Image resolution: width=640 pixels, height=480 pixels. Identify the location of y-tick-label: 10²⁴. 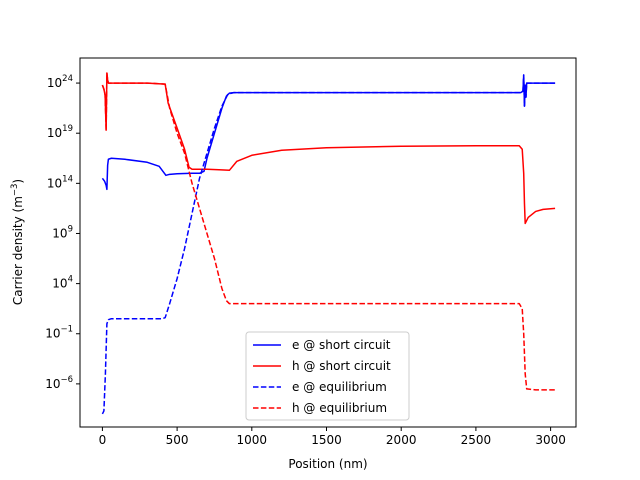
(60, 82).